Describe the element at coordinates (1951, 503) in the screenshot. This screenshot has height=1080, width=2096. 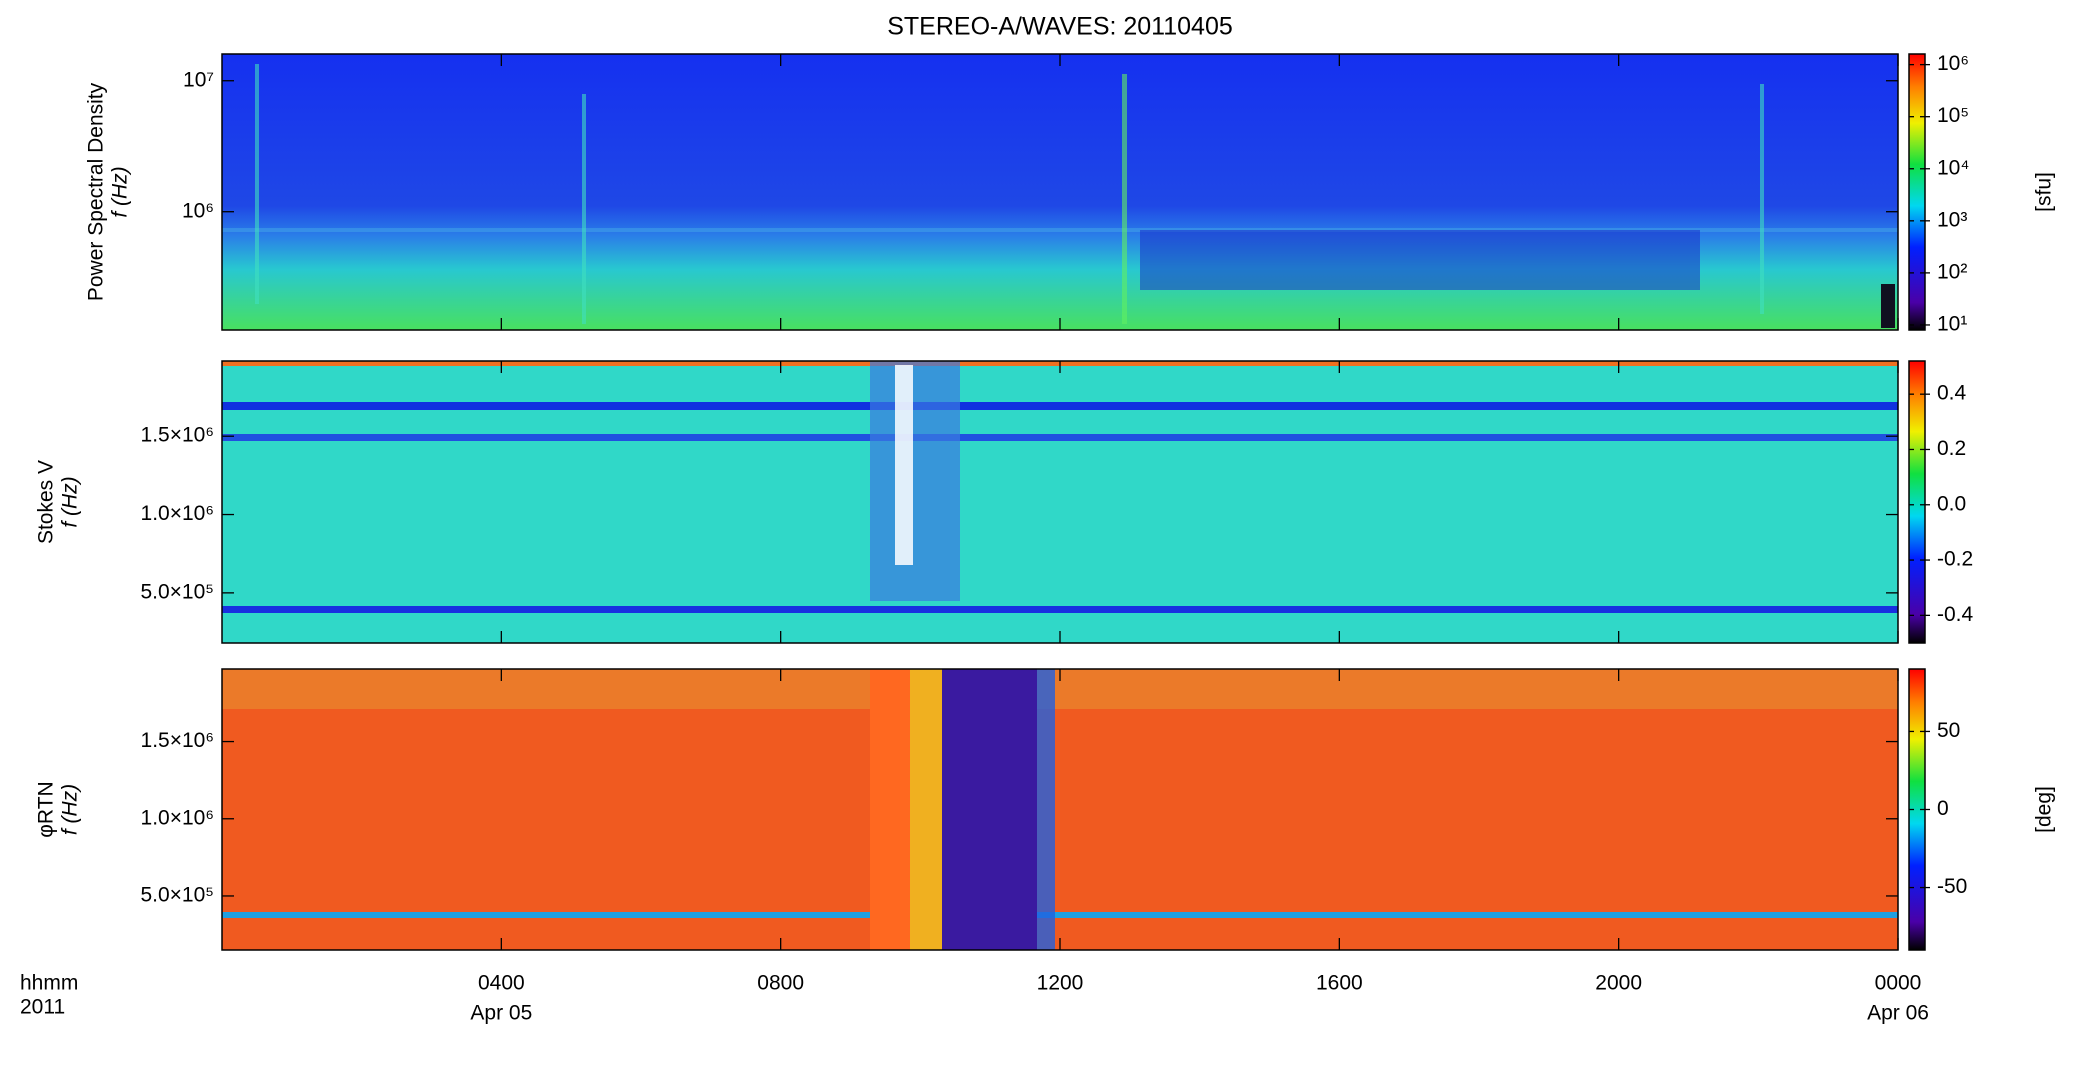
I see `colorbar-tick-label: 0.0` at that location.